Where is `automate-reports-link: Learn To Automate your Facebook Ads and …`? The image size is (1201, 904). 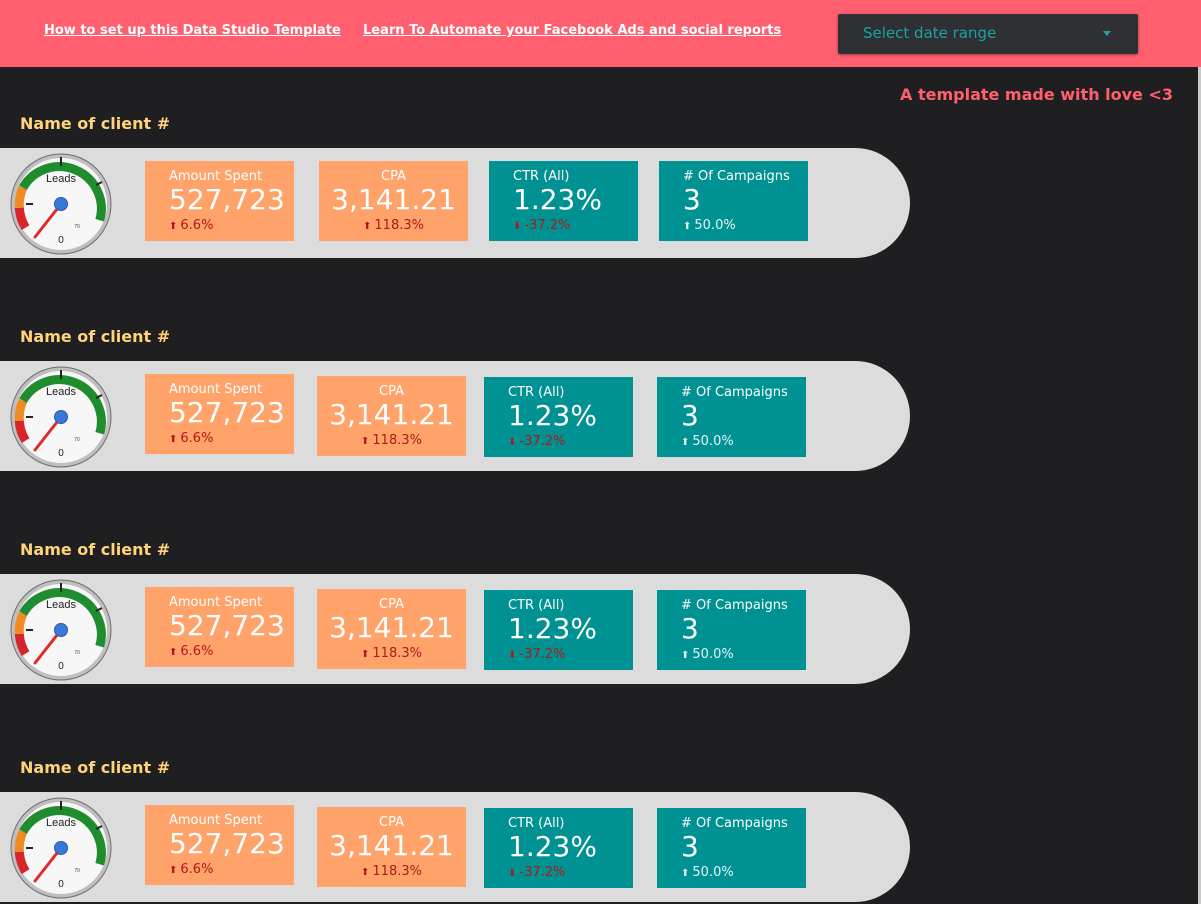 automate-reports-link: Learn To Automate your Facebook Ads and … is located at coordinates (572, 30).